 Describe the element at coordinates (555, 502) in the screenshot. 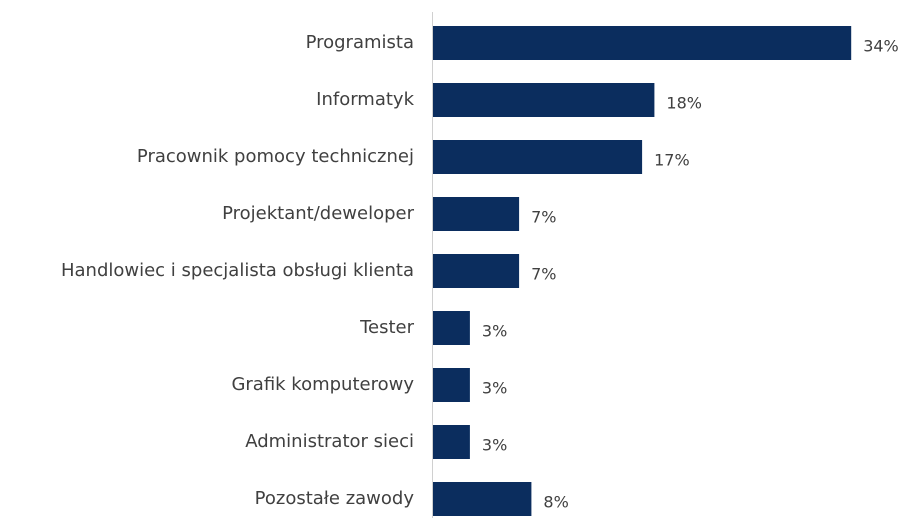

I see `data-label: 8%` at that location.